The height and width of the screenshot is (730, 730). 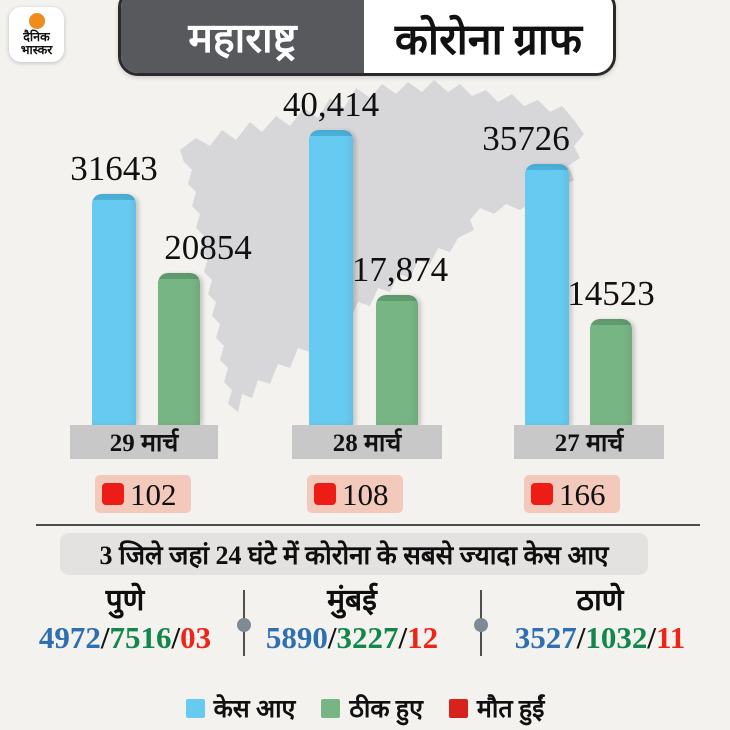 I want to click on header-banner: महाराष्ट्र कोरोना ग्राफ, so click(x=367, y=38).